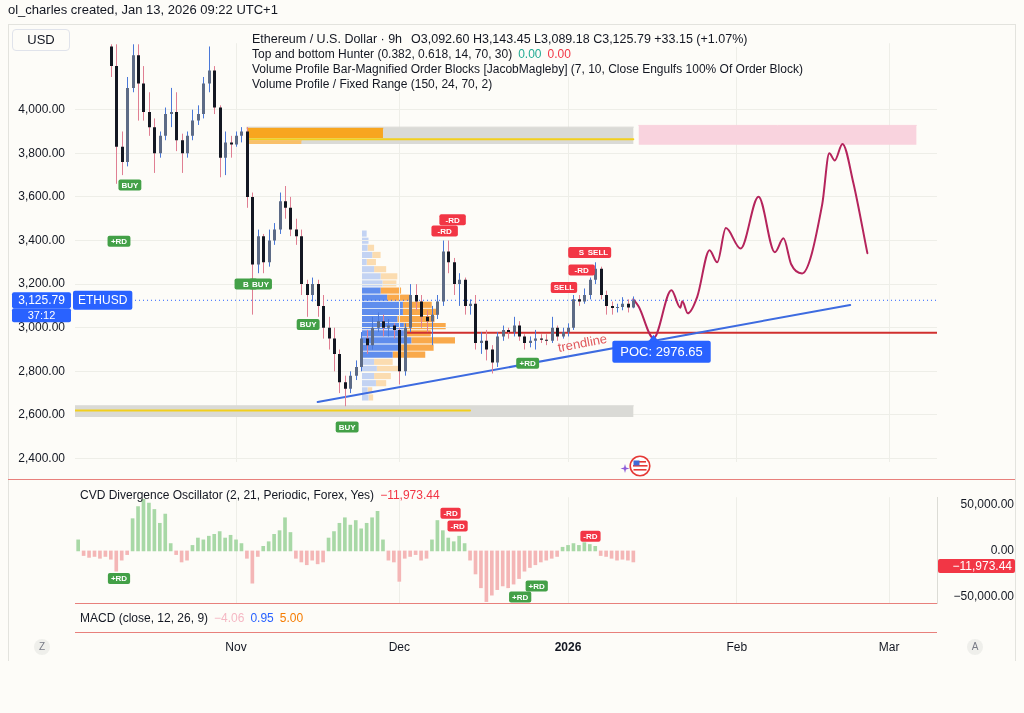 The width and height of the screenshot is (1024, 713). Describe the element at coordinates (42, 370) in the screenshot. I see `y-tick-label: 2,800.00` at that location.